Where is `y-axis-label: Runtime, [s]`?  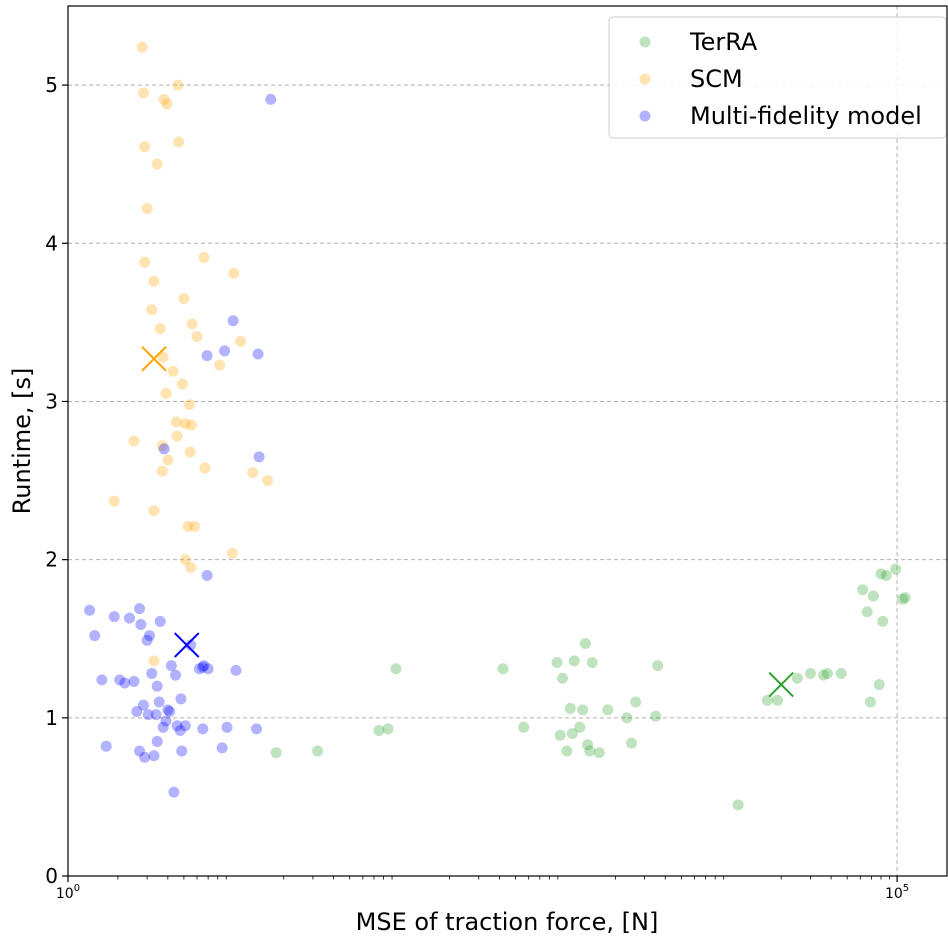
y-axis-label: Runtime, [s] is located at coordinates (22, 441).